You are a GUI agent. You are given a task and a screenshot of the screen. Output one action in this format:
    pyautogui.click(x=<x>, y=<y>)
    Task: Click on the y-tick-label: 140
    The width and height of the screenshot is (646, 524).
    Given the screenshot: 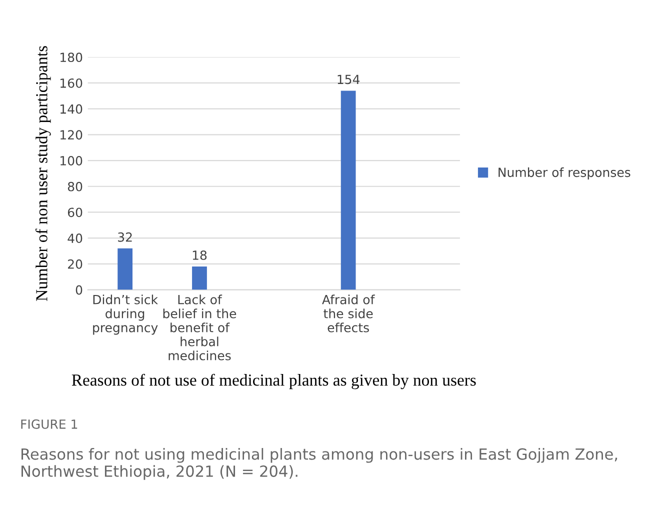 What is the action you would take?
    pyautogui.click(x=71, y=109)
    